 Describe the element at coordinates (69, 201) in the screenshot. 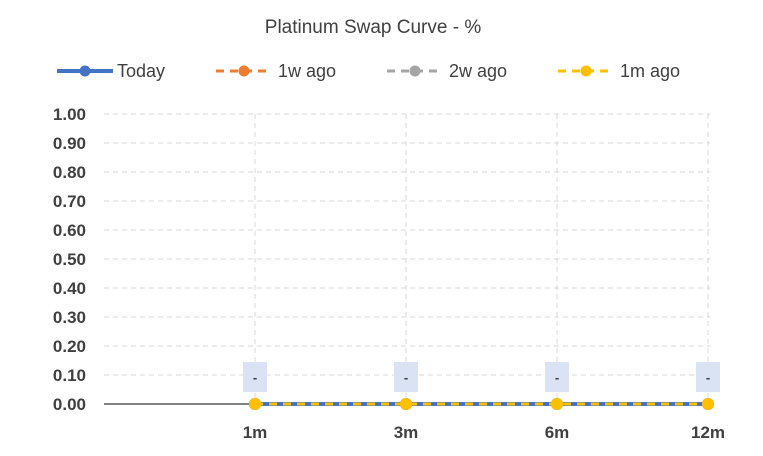

I see `y-tick-label: 0.70` at that location.